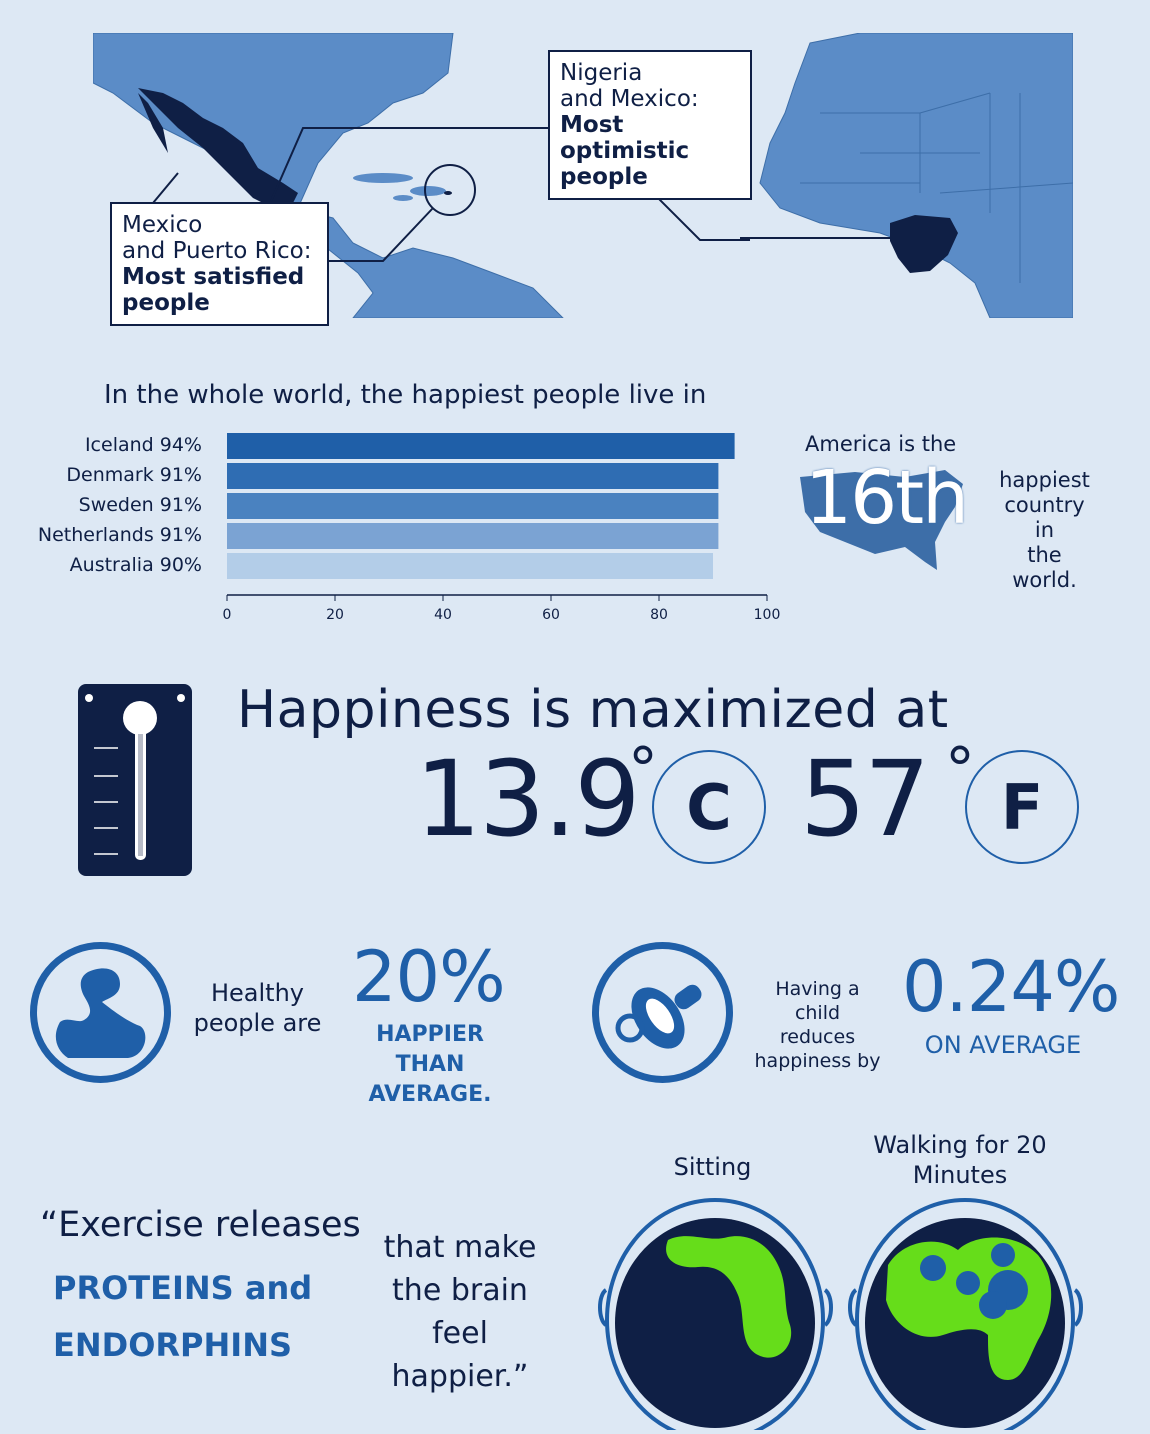 This screenshot has width=1150, height=1434. What do you see at coordinates (709, 807) in the screenshot?
I see `celsius-unit: C` at bounding box center [709, 807].